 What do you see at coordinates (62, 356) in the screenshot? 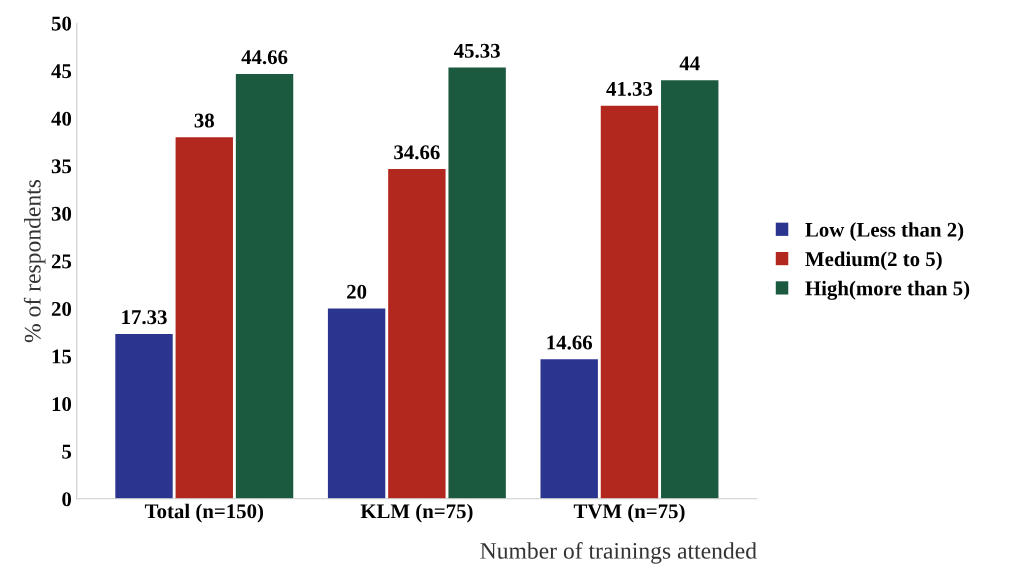
I see `y-tick-label: 15` at bounding box center [62, 356].